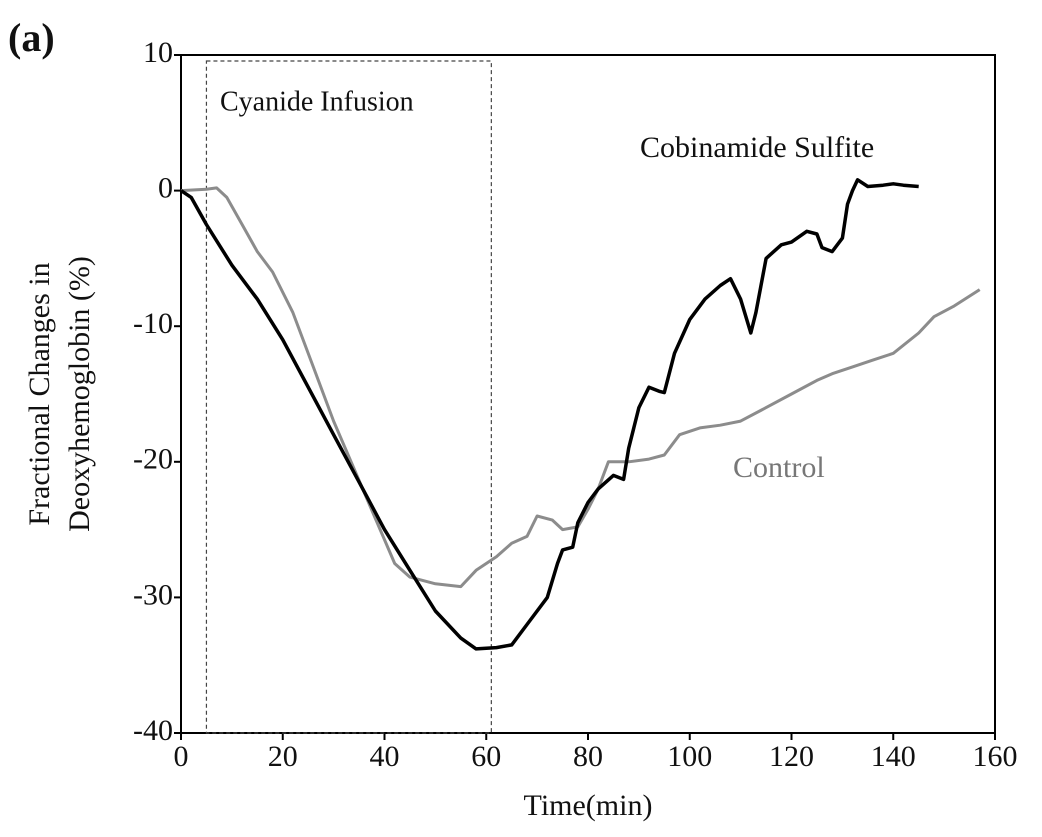 The height and width of the screenshot is (837, 1042). I want to click on x-tick-label: 20, so click(283, 756).